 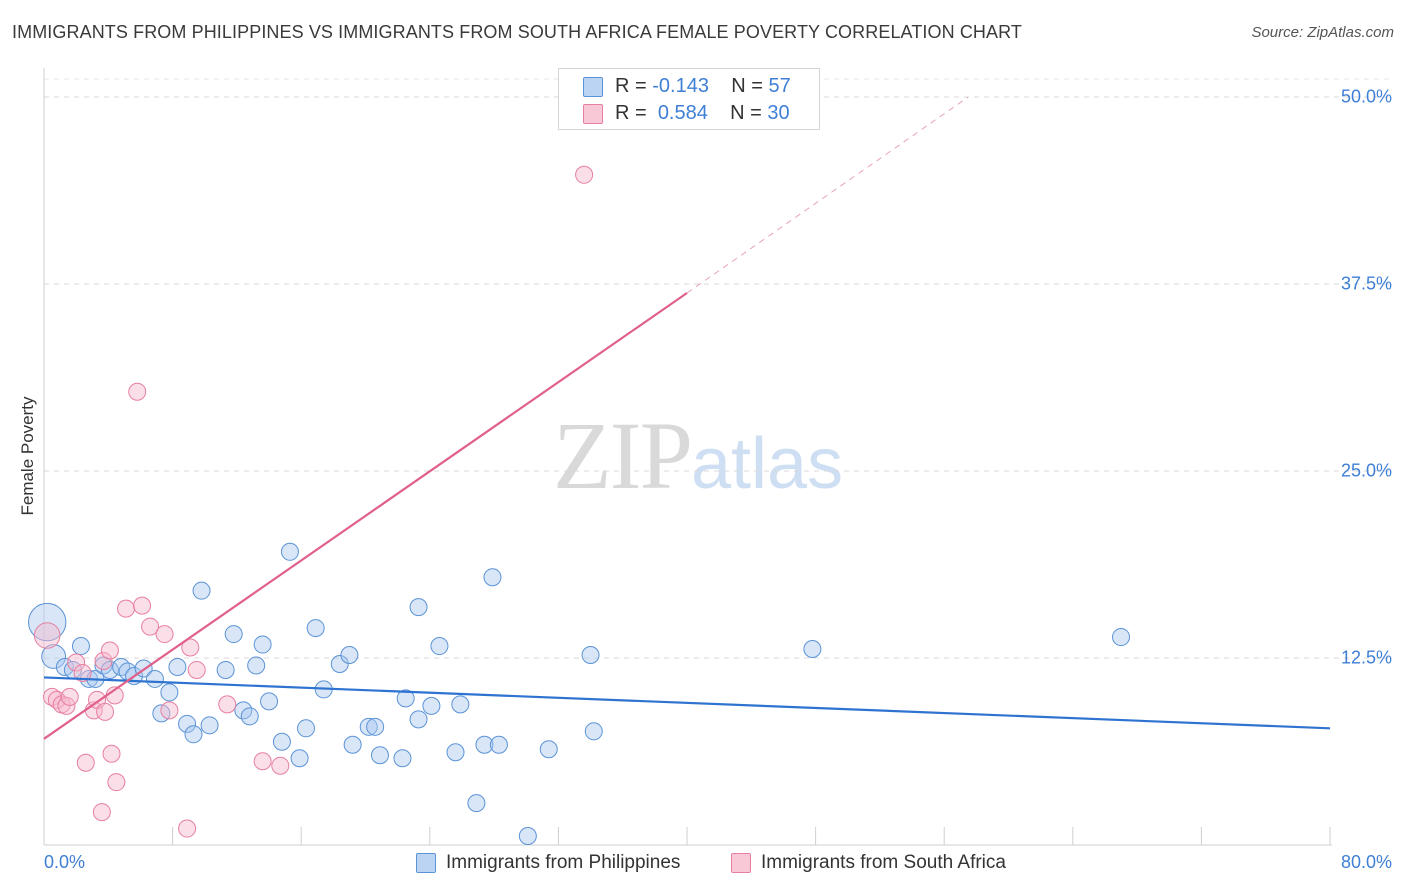 I want to click on r-value: -0.143, so click(x=680, y=86).